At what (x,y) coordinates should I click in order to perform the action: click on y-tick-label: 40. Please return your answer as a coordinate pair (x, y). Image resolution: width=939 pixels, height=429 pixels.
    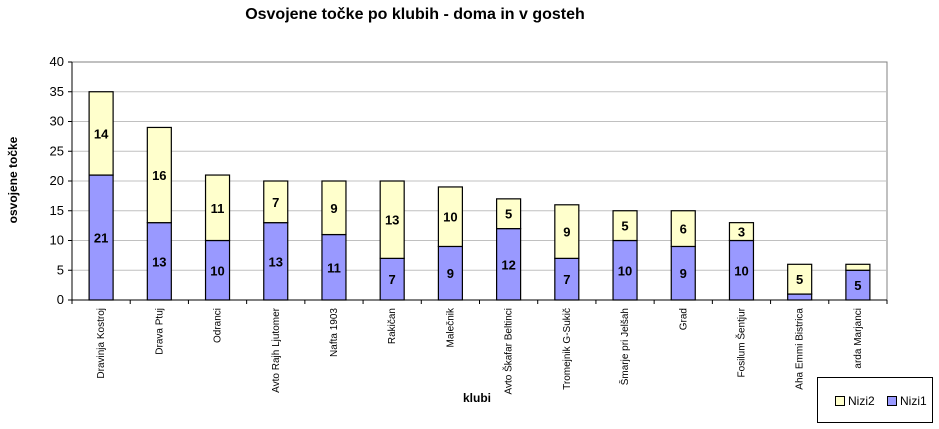
    Looking at the image, I should click on (57, 61).